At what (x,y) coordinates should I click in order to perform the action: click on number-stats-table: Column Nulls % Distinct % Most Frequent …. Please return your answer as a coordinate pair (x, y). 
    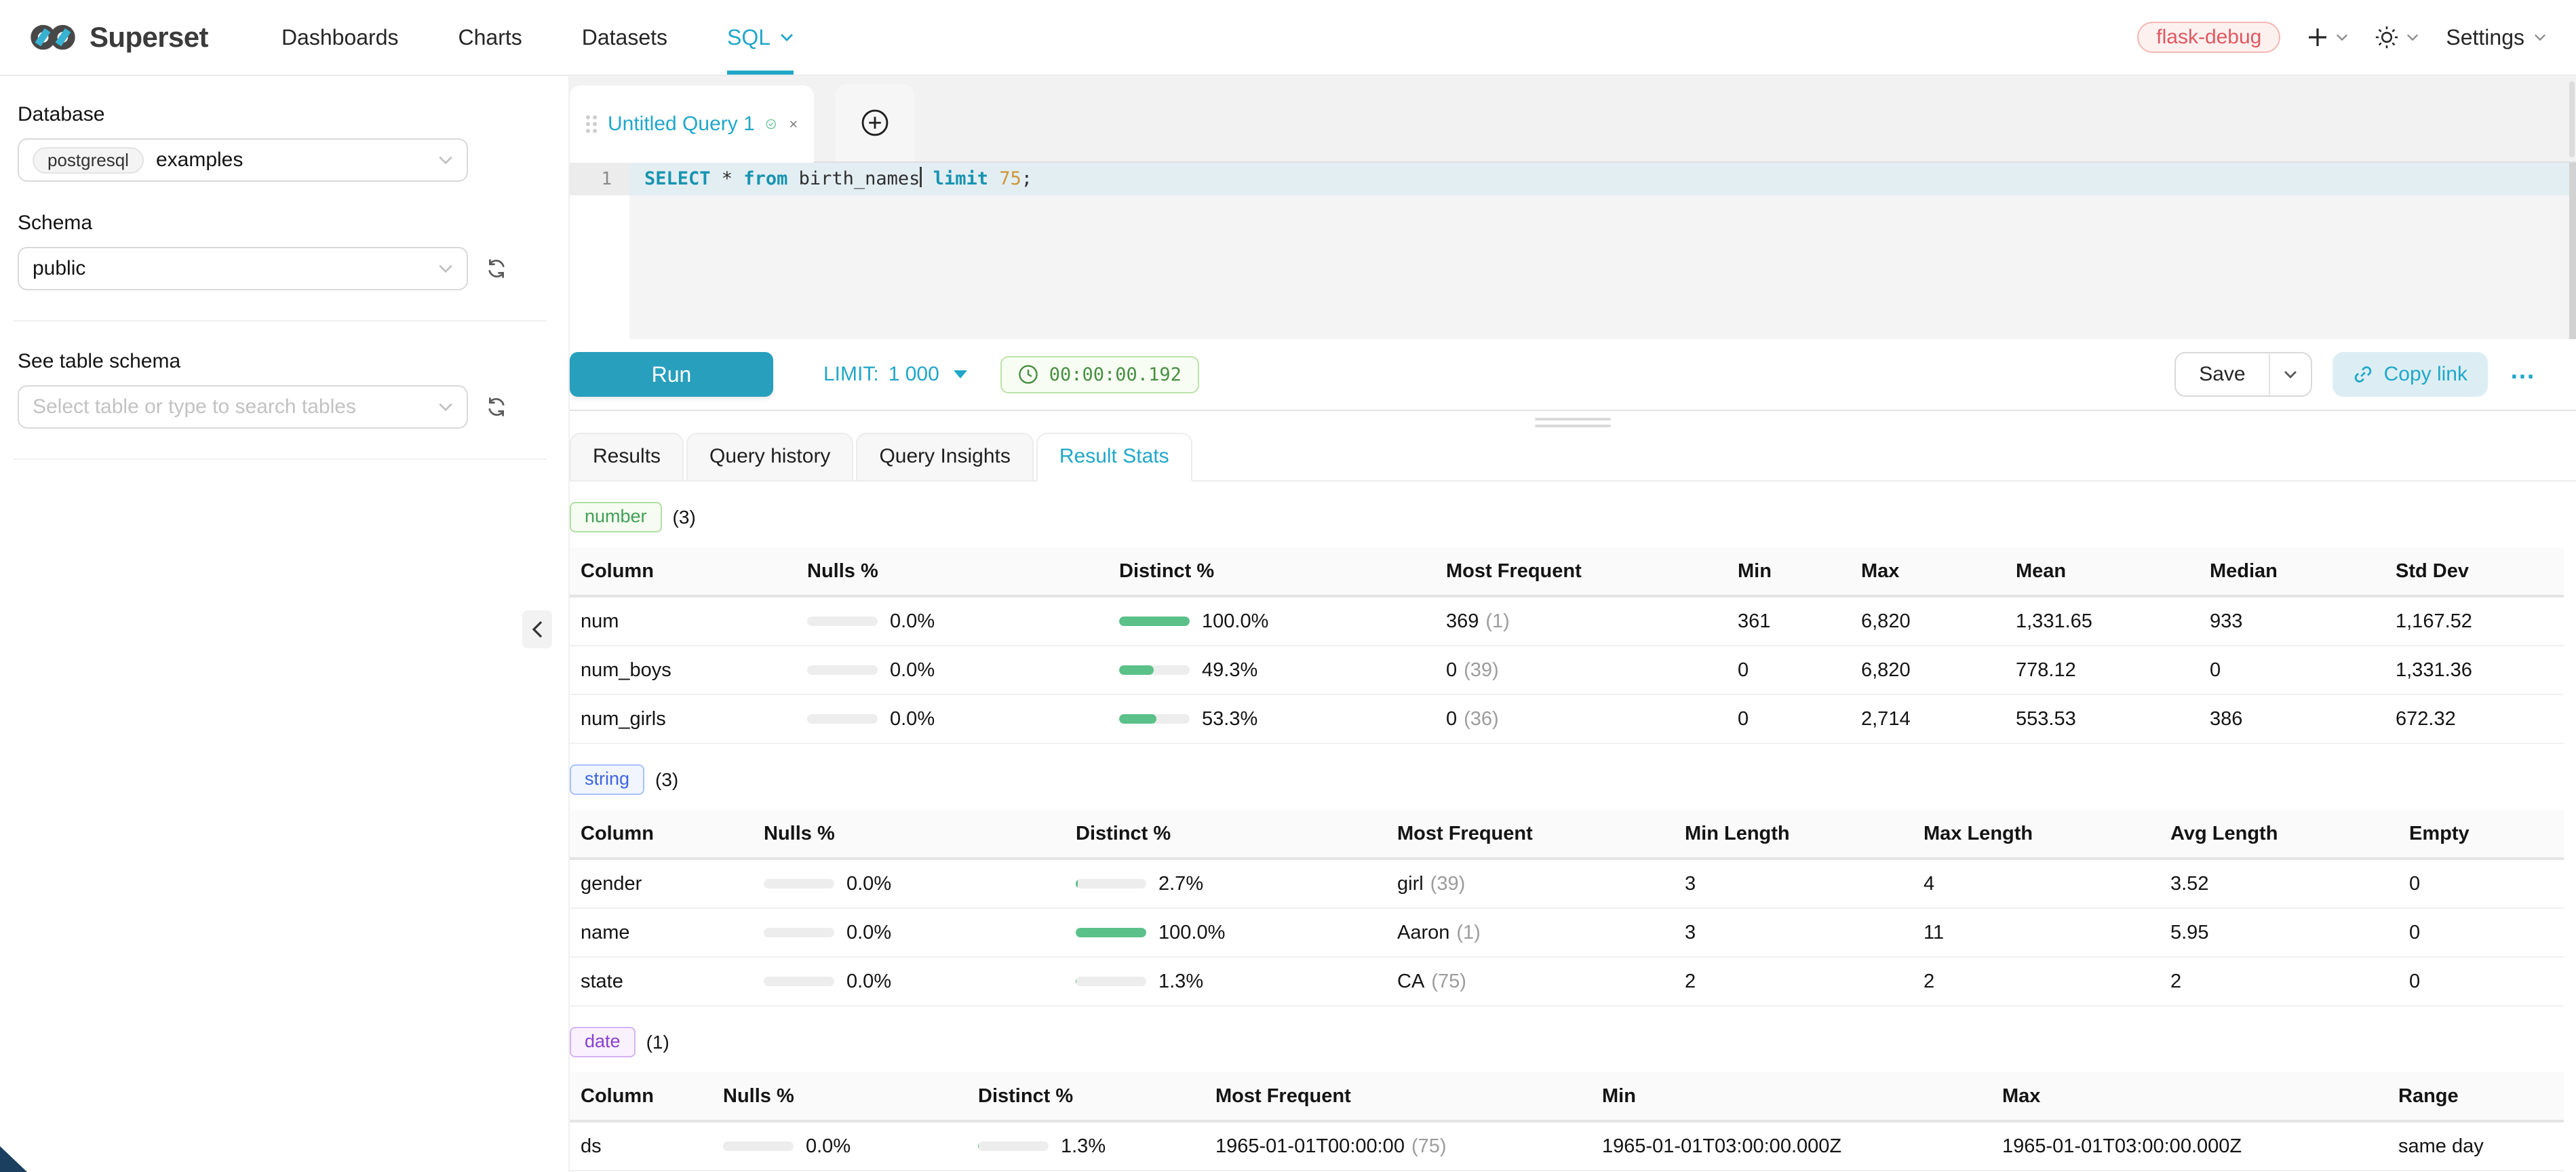
    Looking at the image, I should click on (1567, 645).